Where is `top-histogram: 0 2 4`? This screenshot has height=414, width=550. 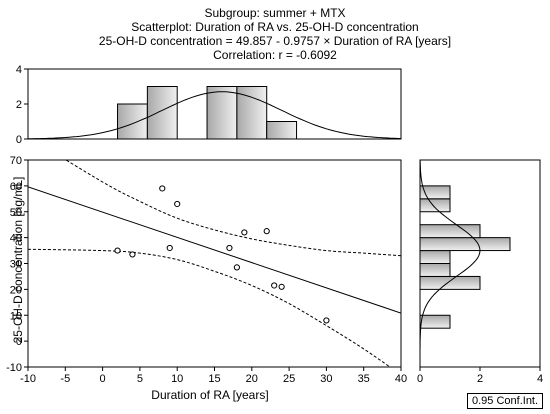
top-histogram: 0 2 4 is located at coordinates (209, 105).